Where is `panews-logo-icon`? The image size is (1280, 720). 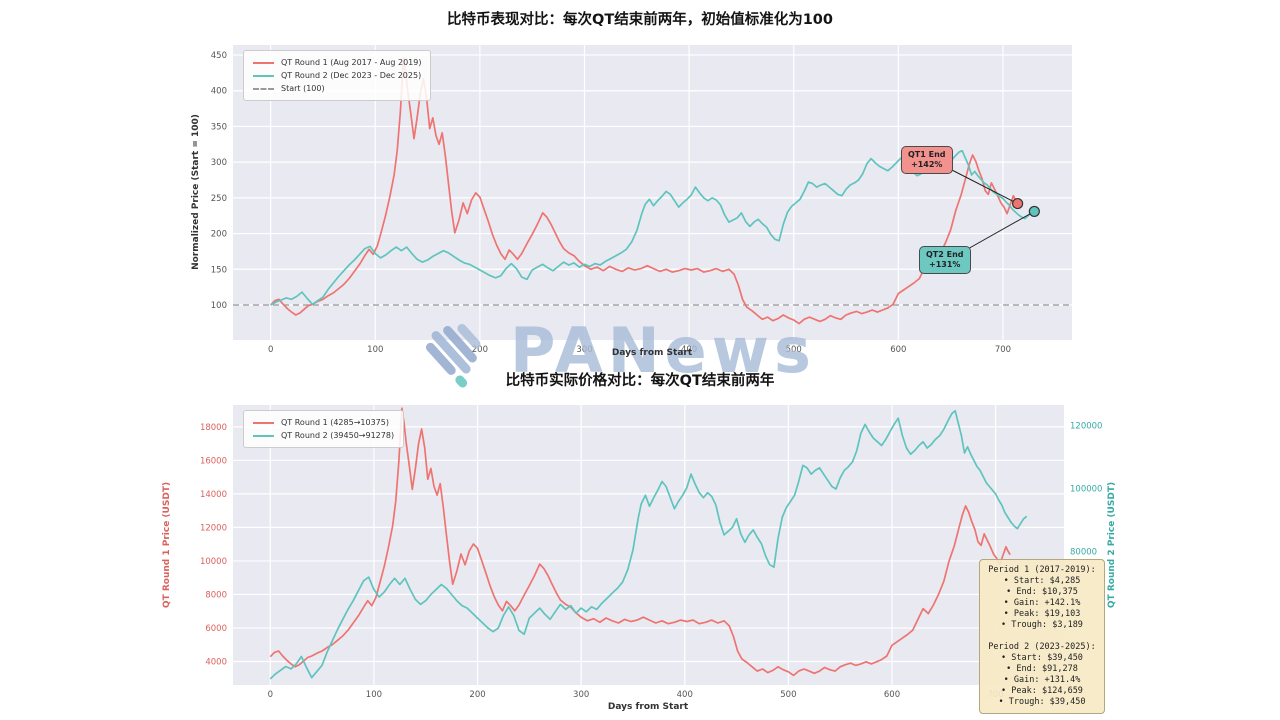 panews-logo-icon is located at coordinates (453, 355).